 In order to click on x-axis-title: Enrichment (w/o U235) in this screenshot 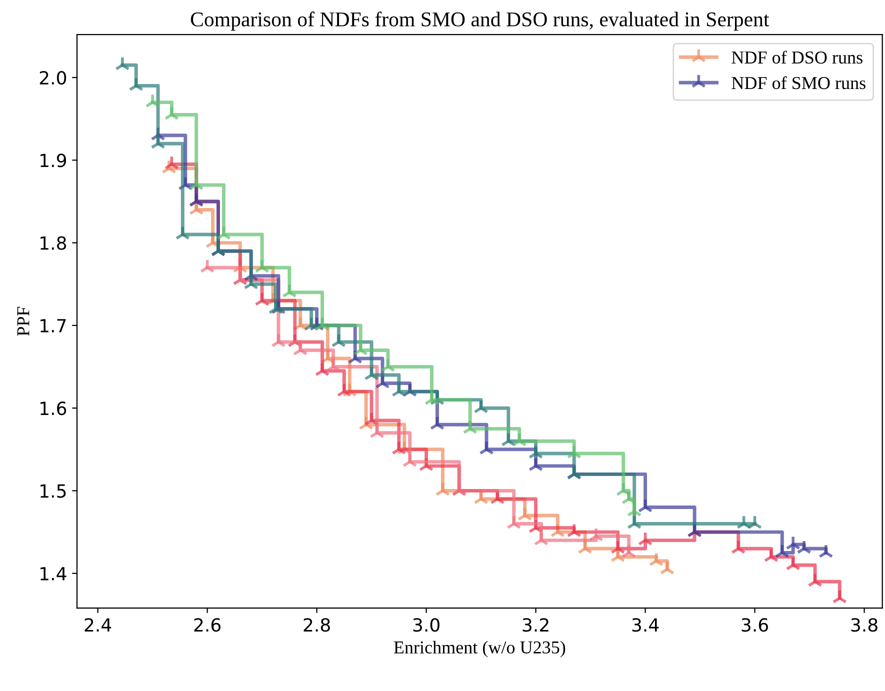, I will do `click(480, 649)`.